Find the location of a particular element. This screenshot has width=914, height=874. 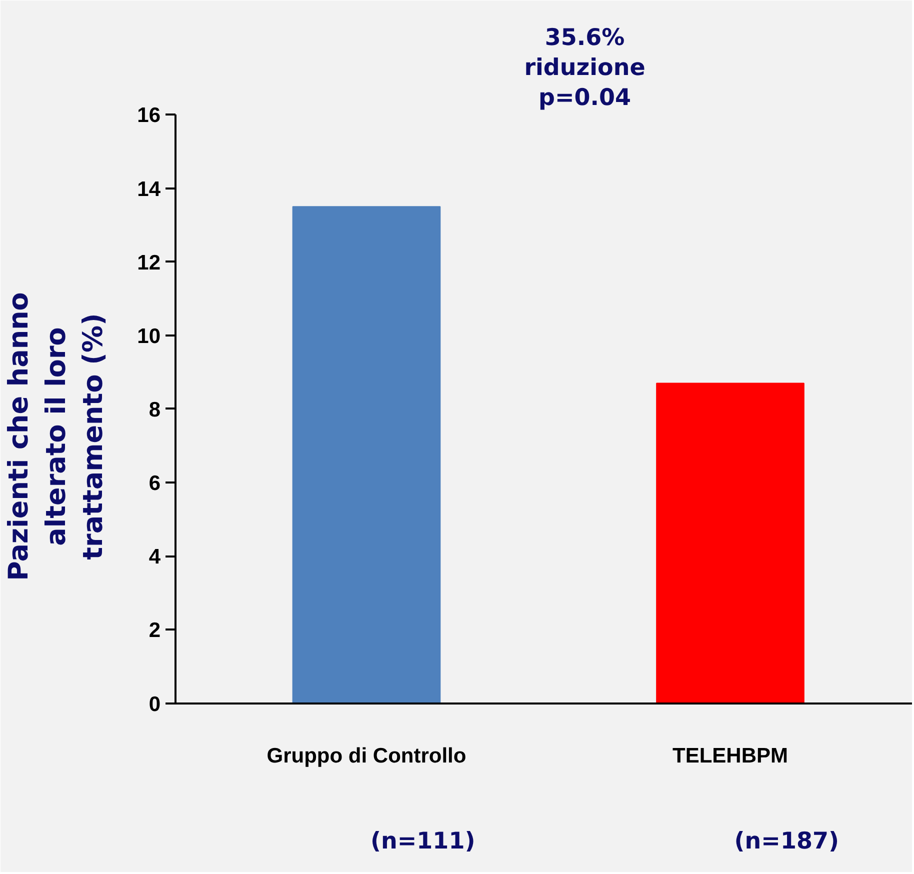

y-tick-label: 2 is located at coordinates (154, 630).